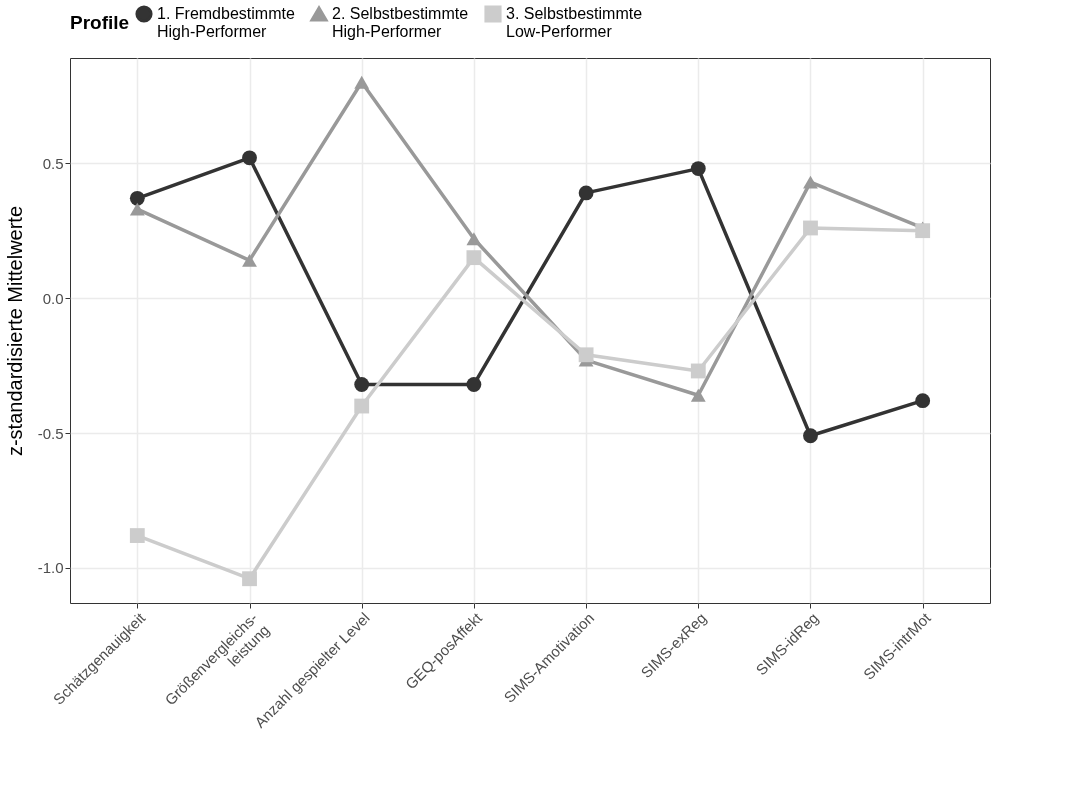  I want to click on y-tick-label: 0.5, so click(53, 163).